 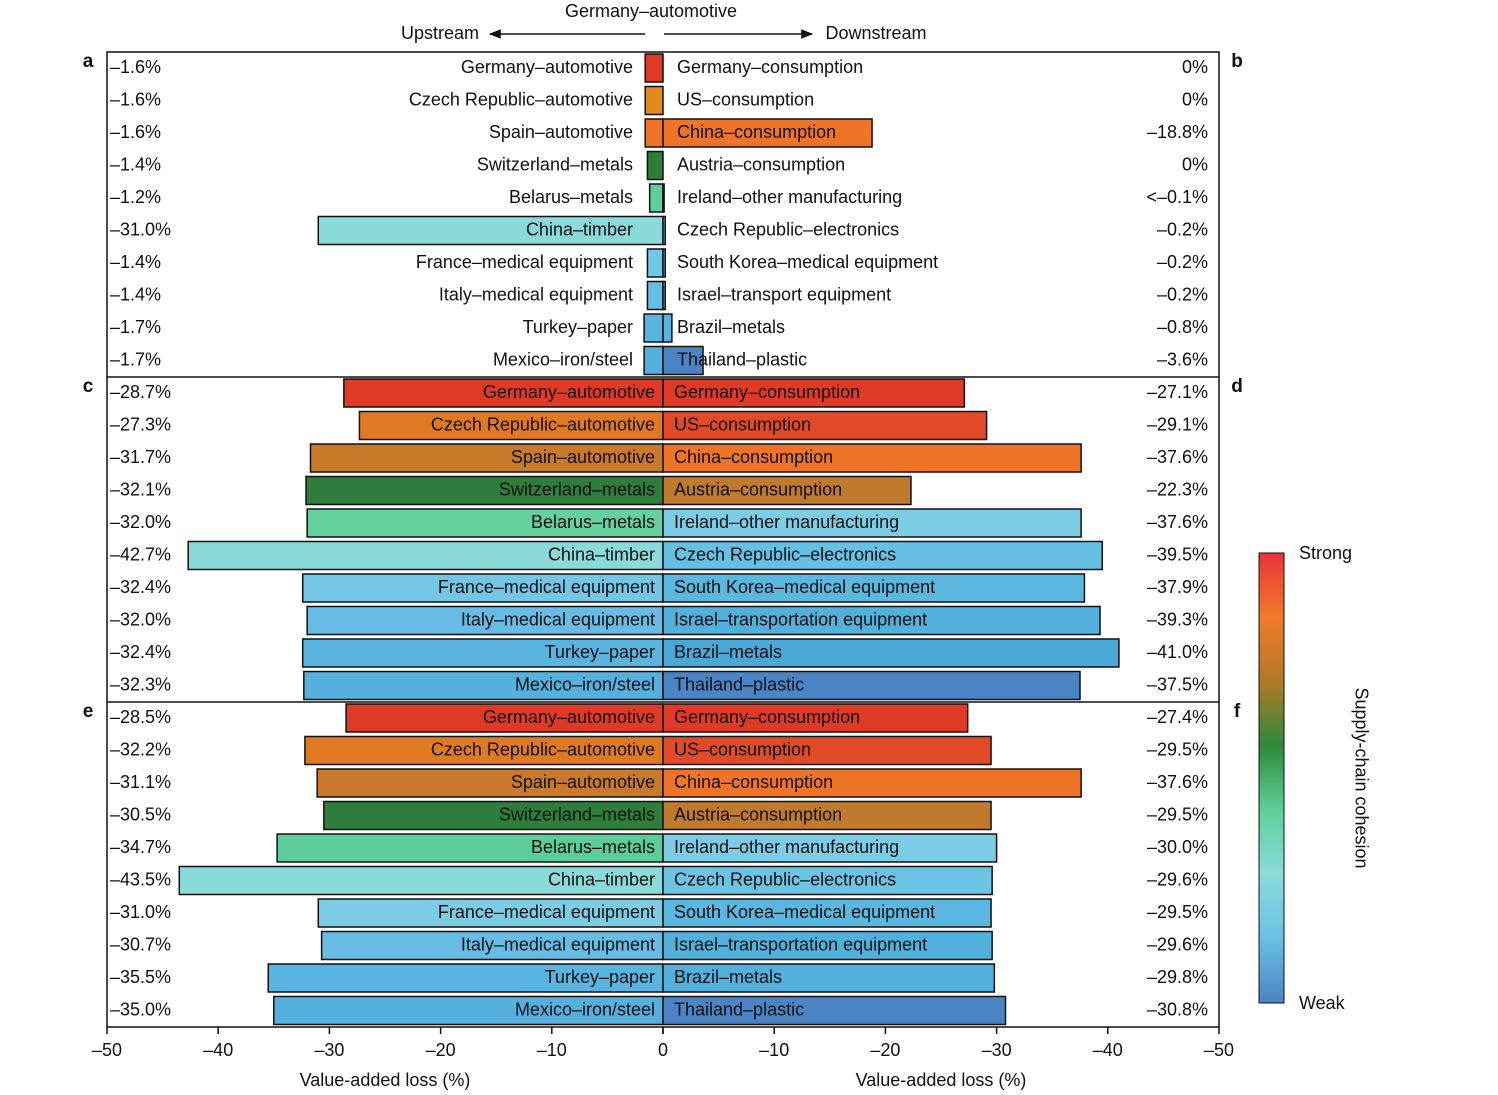 I want to click on x-tick-label: –50, so click(x=1219, y=1050).